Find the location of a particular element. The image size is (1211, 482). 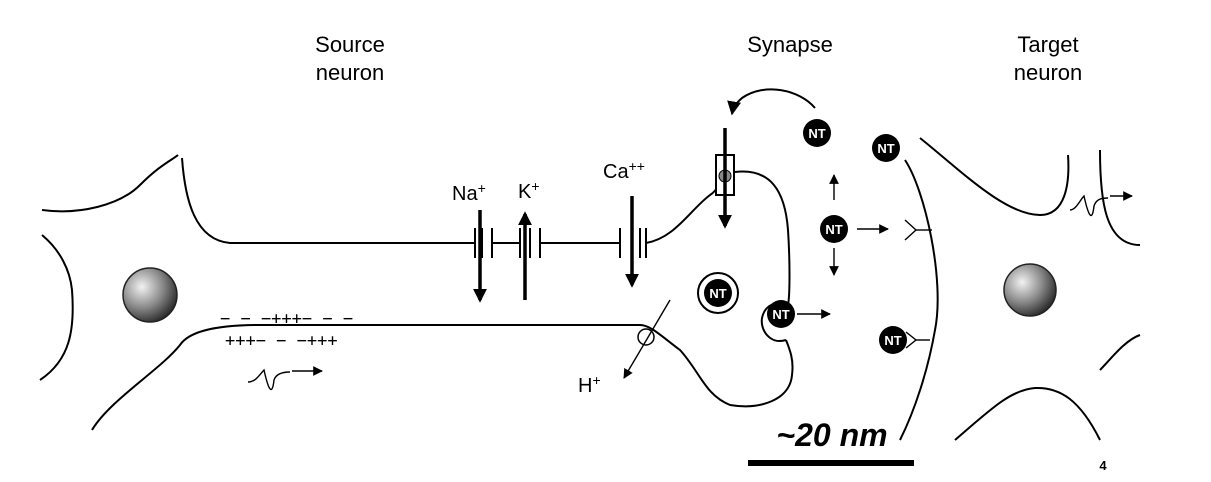

nt-bound: NT is located at coordinates (904, 340).